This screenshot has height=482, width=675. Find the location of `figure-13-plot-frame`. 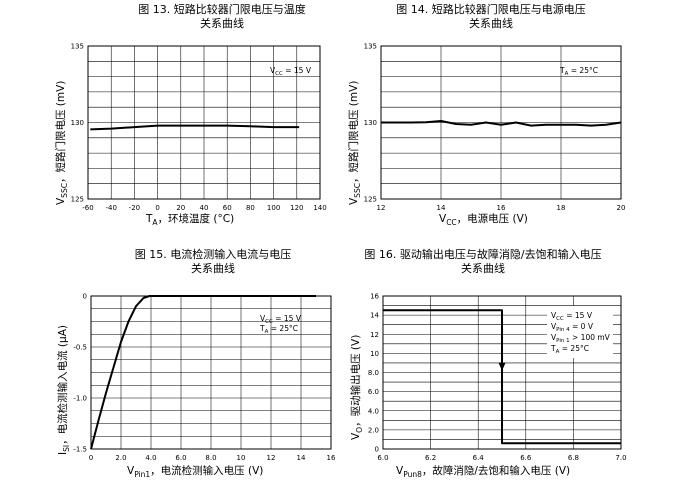

figure-13-plot-frame is located at coordinates (204, 122).